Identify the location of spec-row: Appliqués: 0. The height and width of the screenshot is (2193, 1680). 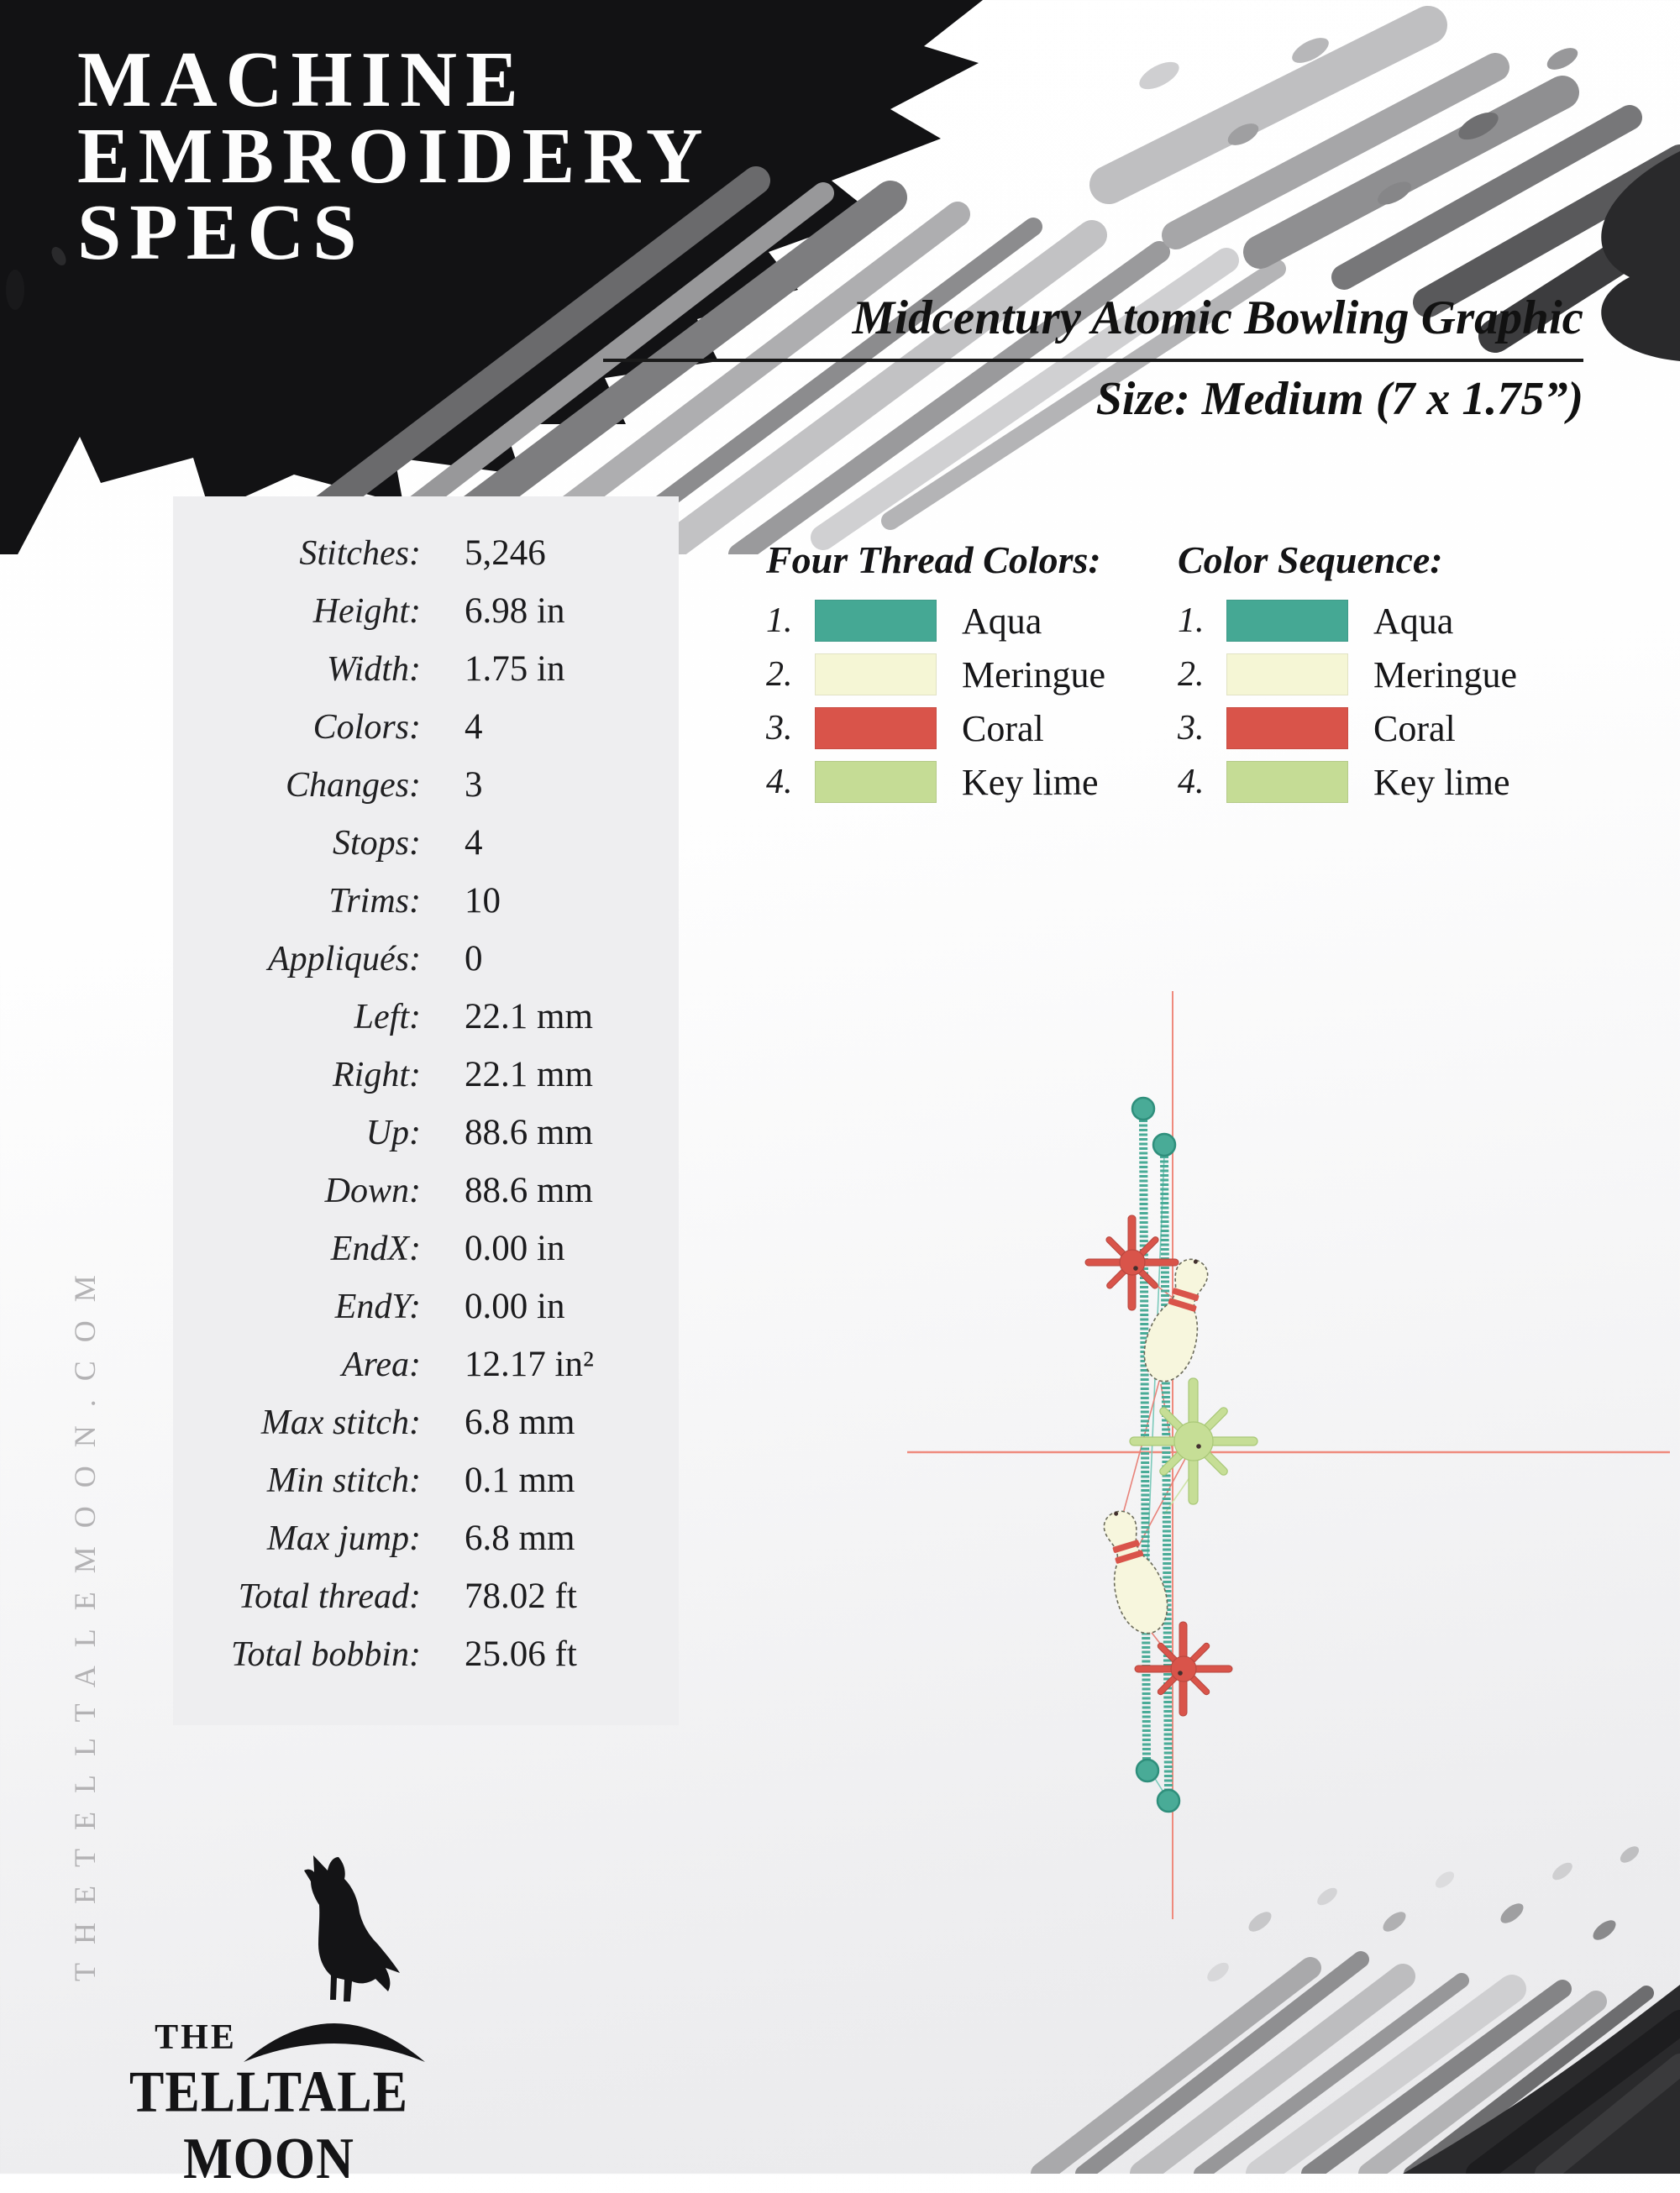
(426, 959).